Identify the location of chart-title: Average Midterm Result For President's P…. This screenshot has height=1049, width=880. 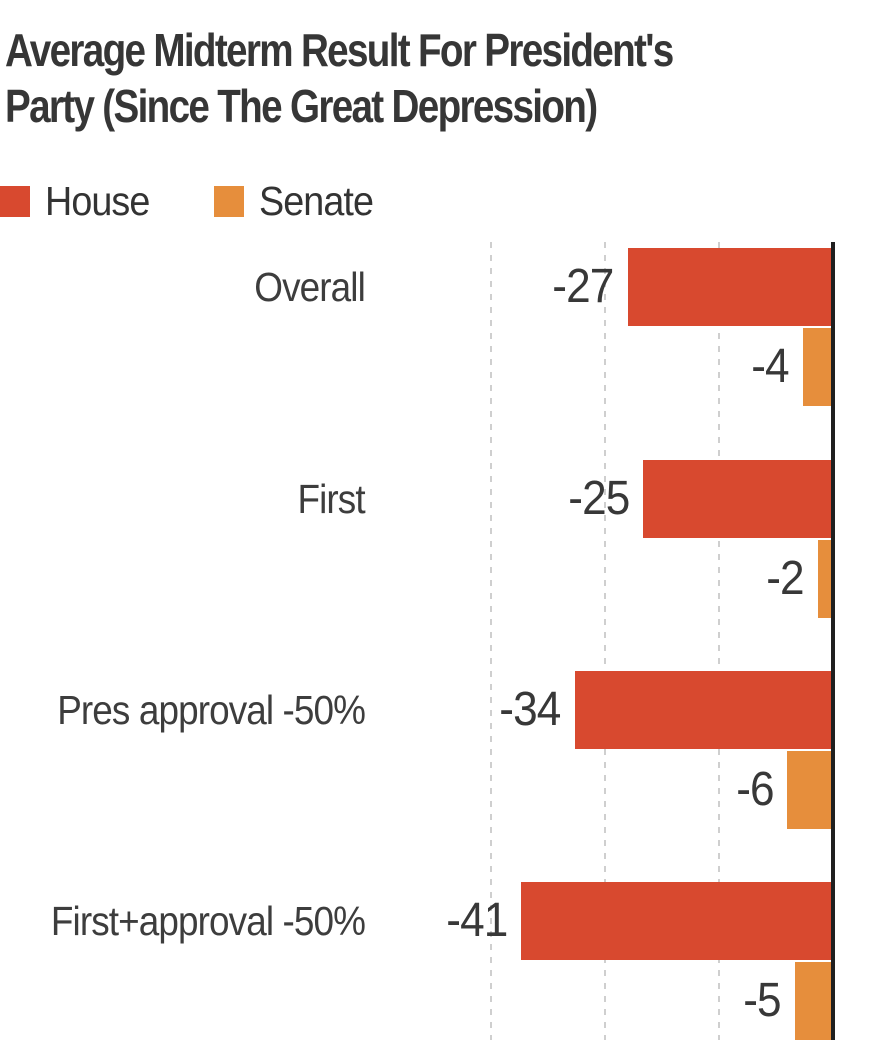
(339, 78).